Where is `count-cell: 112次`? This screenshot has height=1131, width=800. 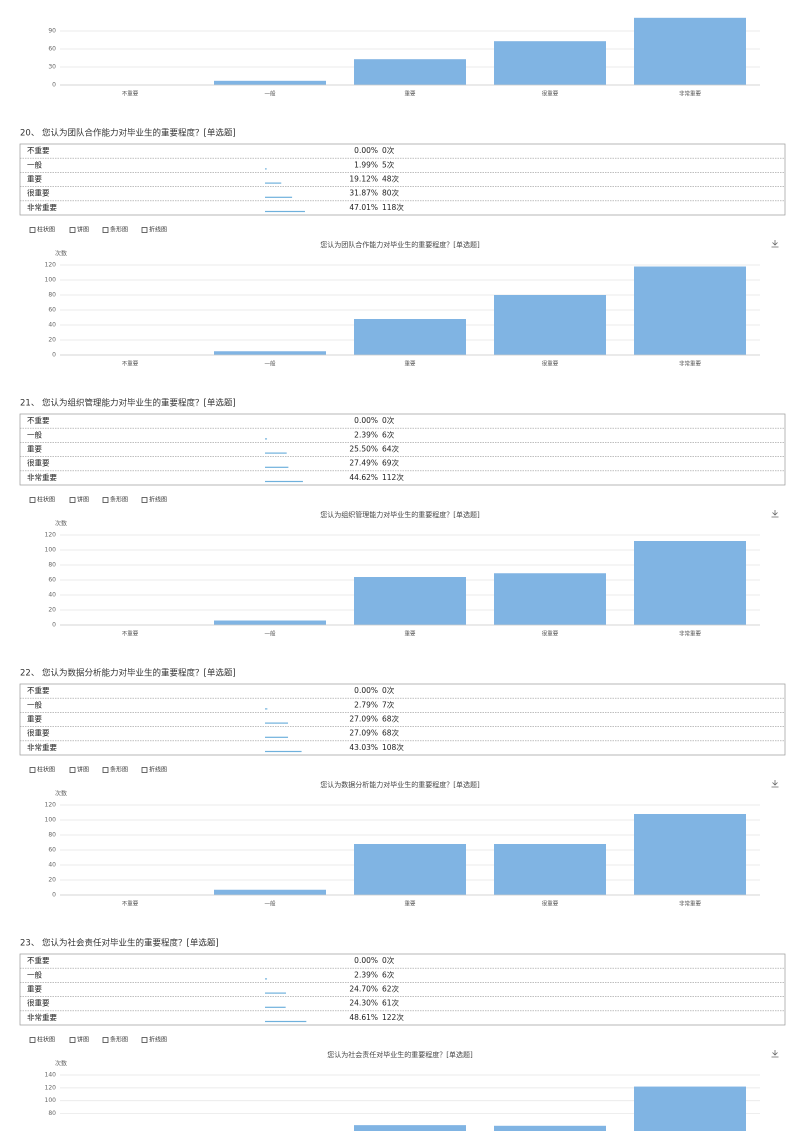
count-cell: 112次 is located at coordinates (393, 477).